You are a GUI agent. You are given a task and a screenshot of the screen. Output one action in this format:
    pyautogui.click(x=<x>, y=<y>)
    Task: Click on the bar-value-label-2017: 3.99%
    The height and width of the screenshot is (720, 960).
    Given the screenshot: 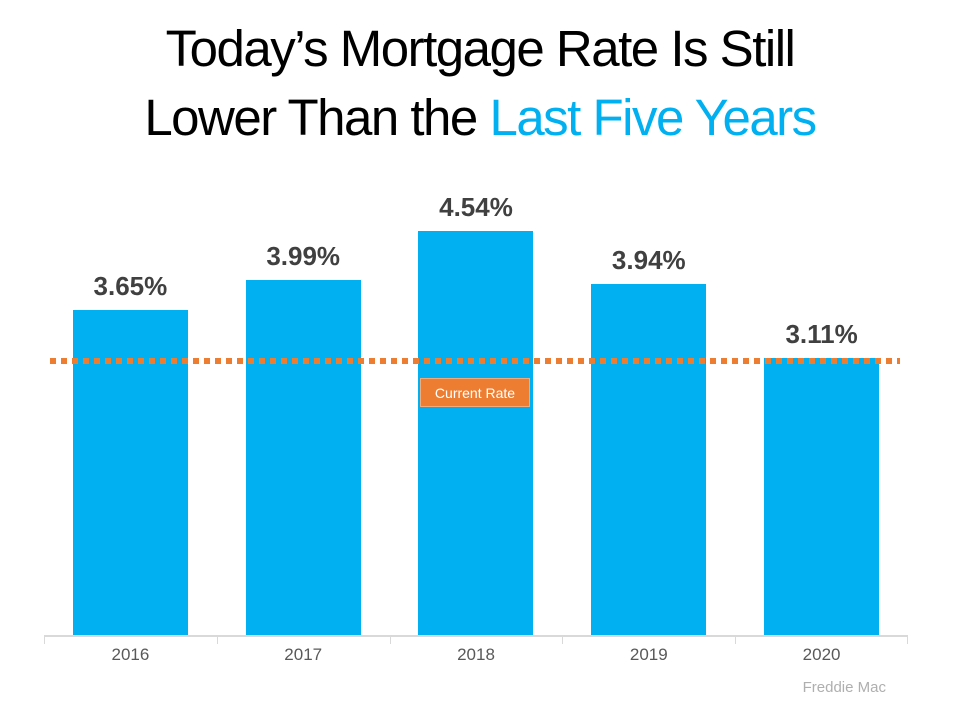 What is the action you would take?
    pyautogui.click(x=303, y=256)
    